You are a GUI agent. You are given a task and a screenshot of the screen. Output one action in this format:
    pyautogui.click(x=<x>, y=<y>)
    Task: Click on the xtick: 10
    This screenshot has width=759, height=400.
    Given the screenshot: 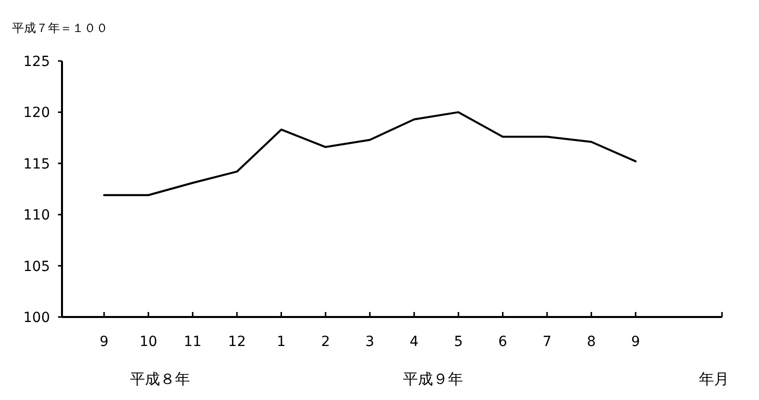 What is the action you would take?
    pyautogui.click(x=148, y=342)
    